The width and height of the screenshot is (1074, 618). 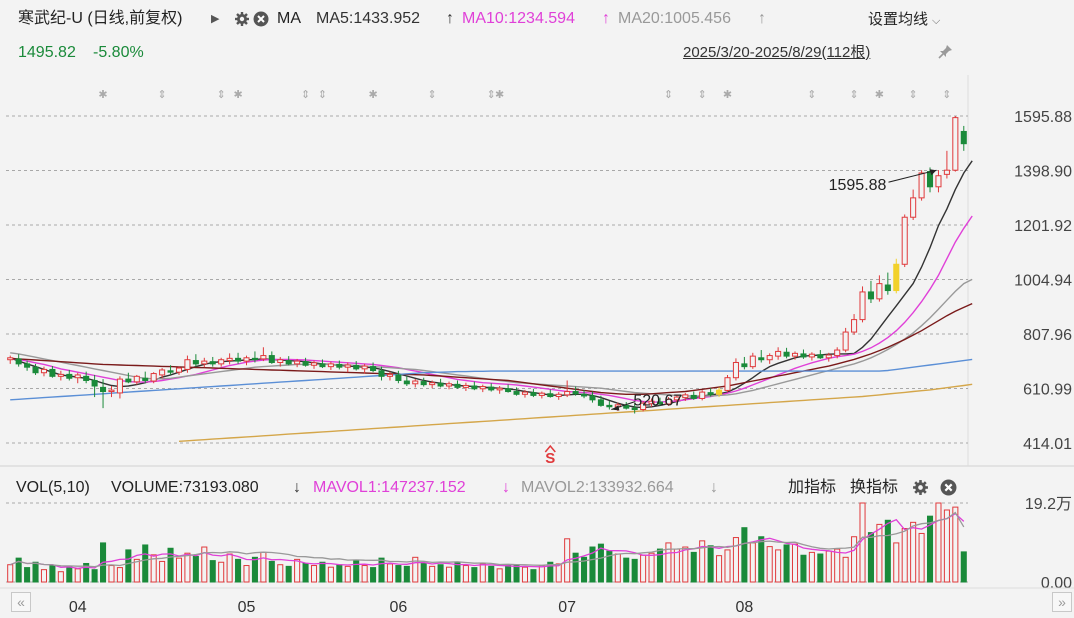 I want to click on date-range: 2025/3/20-2025/8/29(112根), so click(x=777, y=52).